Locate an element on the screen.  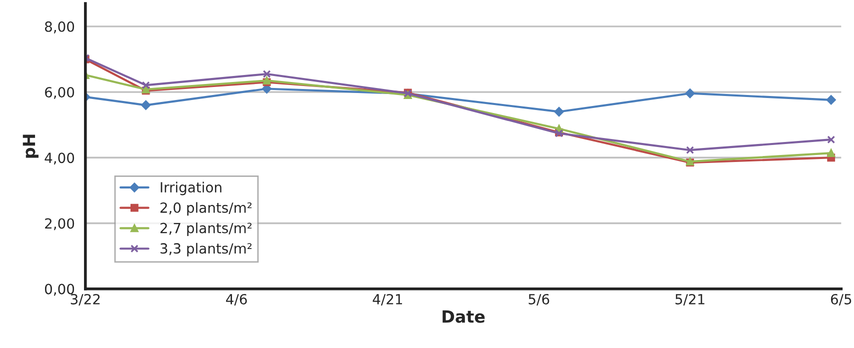
x-axis-title: Date is located at coordinates (463, 316).